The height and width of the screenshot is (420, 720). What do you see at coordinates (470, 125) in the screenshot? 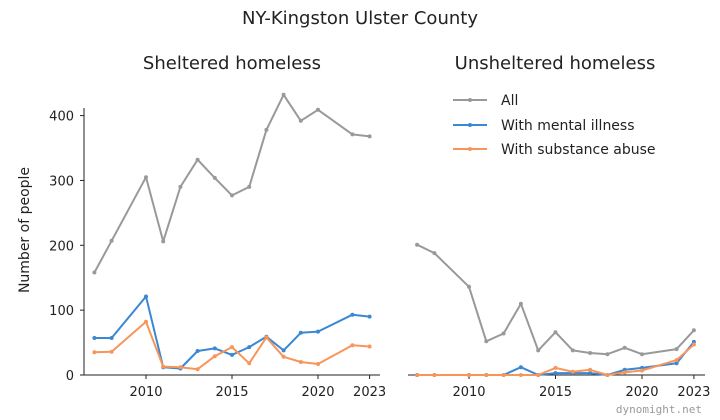
I see `legend-marker-mental-illness` at bounding box center [470, 125].